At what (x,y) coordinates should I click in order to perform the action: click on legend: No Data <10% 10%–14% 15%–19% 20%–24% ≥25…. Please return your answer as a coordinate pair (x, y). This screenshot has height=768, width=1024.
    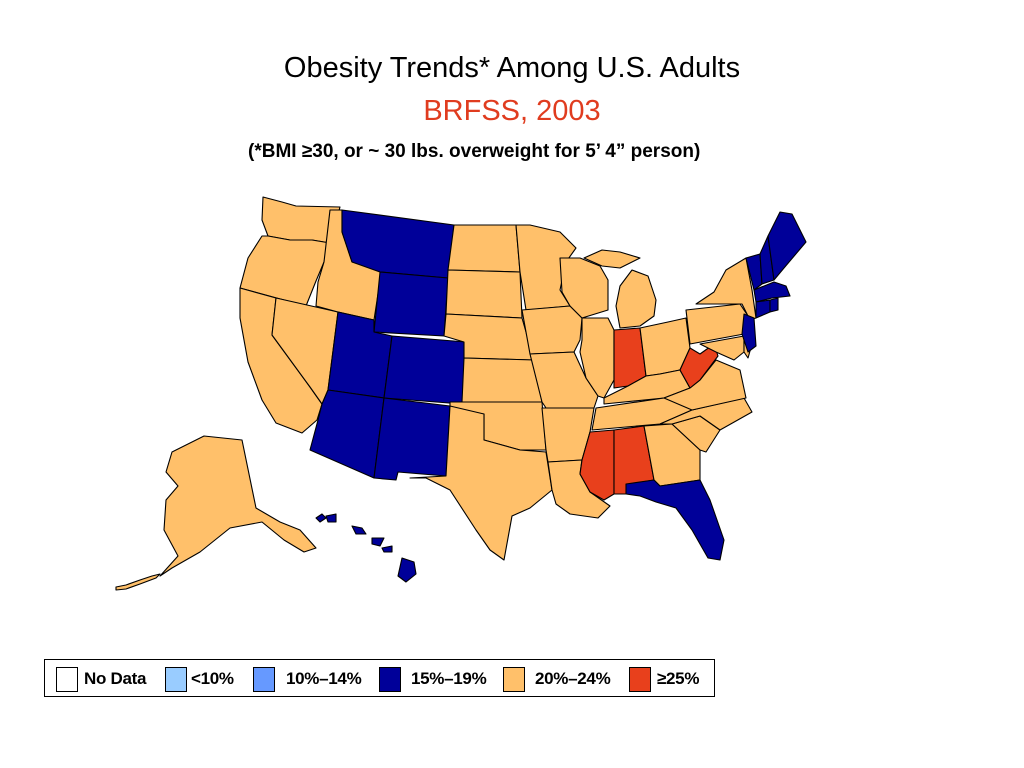
    Looking at the image, I should click on (379, 678).